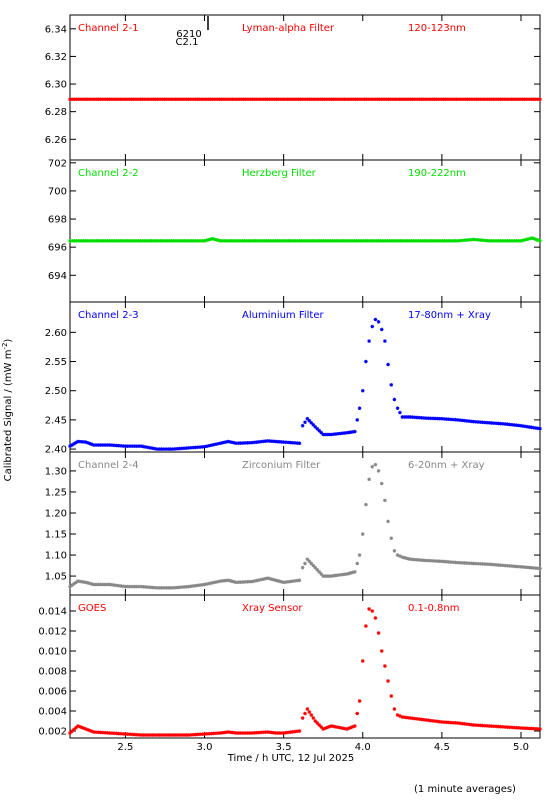 This screenshot has height=800, width=550. What do you see at coordinates (56, 535) in the screenshot?
I see `y-tick-label: 1.15` at bounding box center [56, 535].